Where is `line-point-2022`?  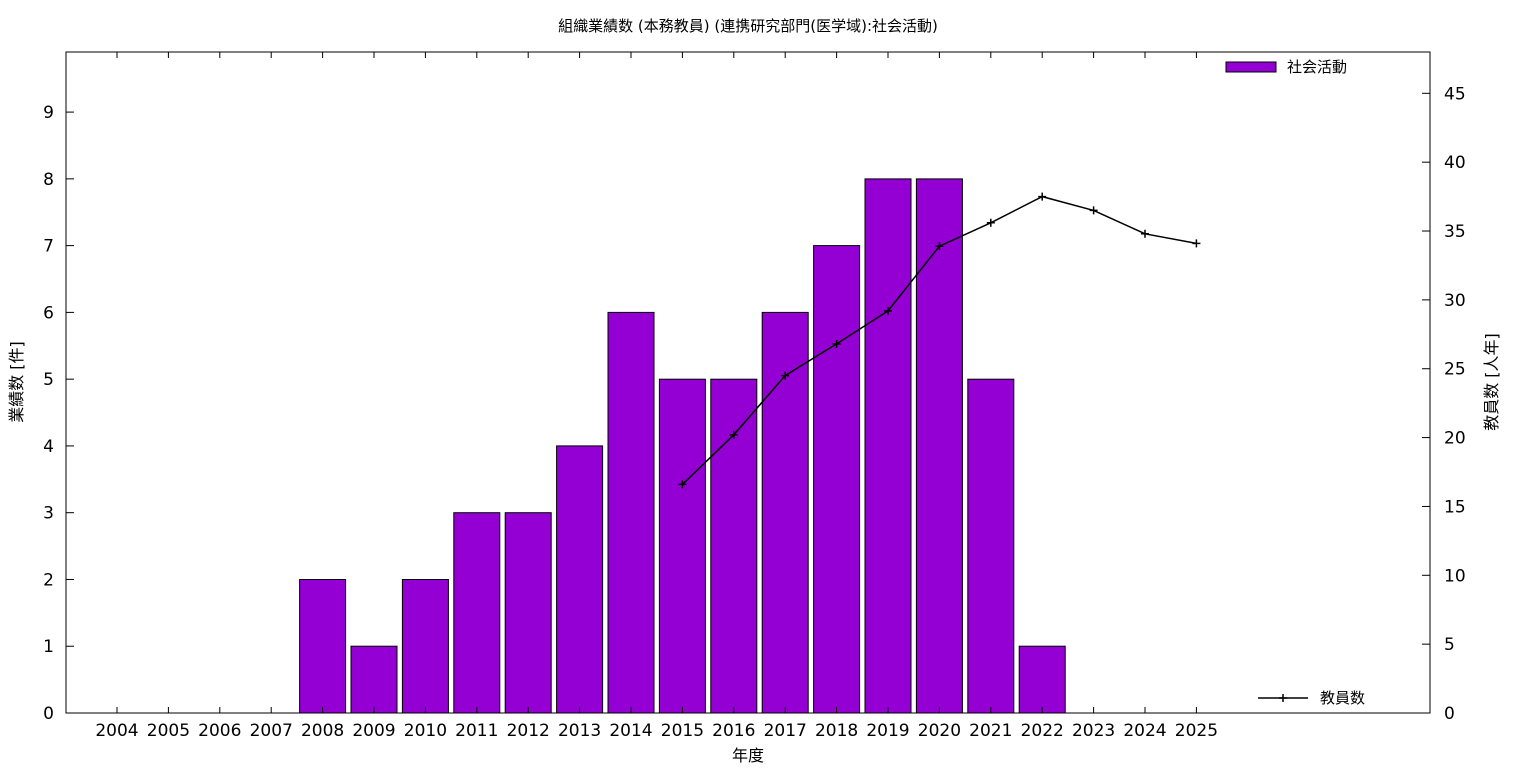
line-point-2022 is located at coordinates (1042, 196).